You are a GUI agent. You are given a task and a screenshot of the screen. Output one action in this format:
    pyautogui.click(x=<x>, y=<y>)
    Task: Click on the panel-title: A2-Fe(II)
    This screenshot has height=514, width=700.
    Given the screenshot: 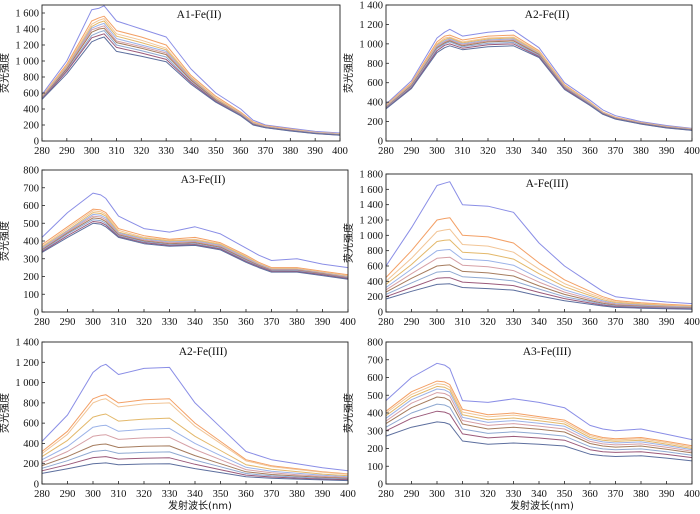 What is the action you would take?
    pyautogui.click(x=547, y=15)
    